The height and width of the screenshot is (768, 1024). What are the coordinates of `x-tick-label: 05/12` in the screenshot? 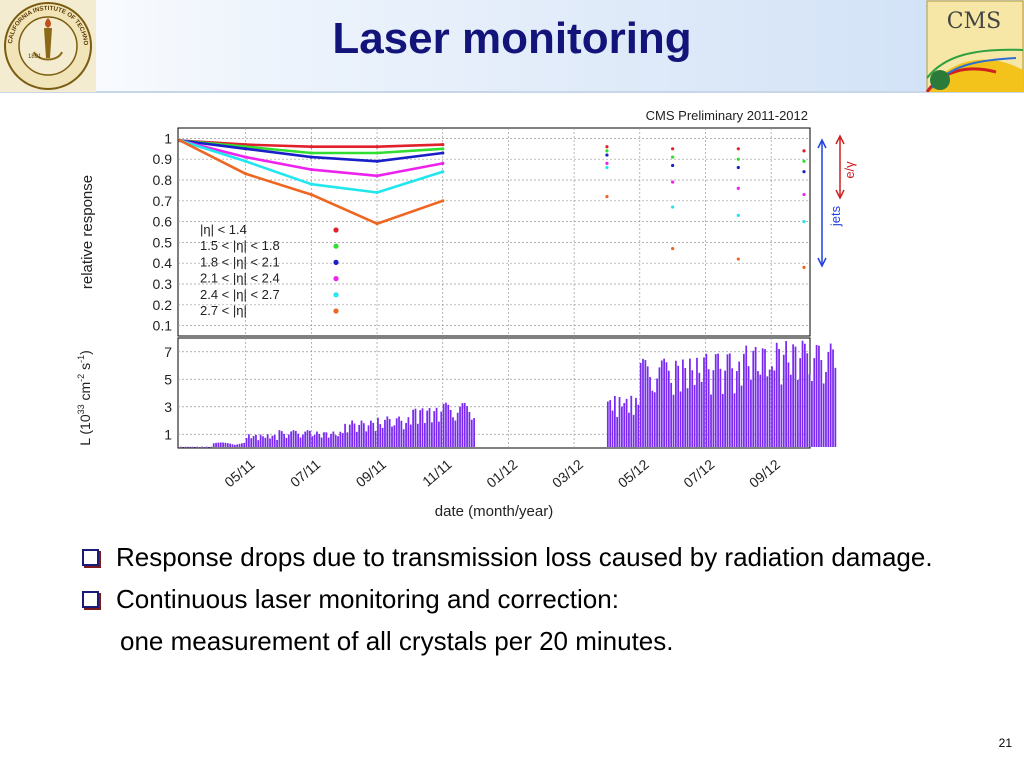 It's located at (633, 473).